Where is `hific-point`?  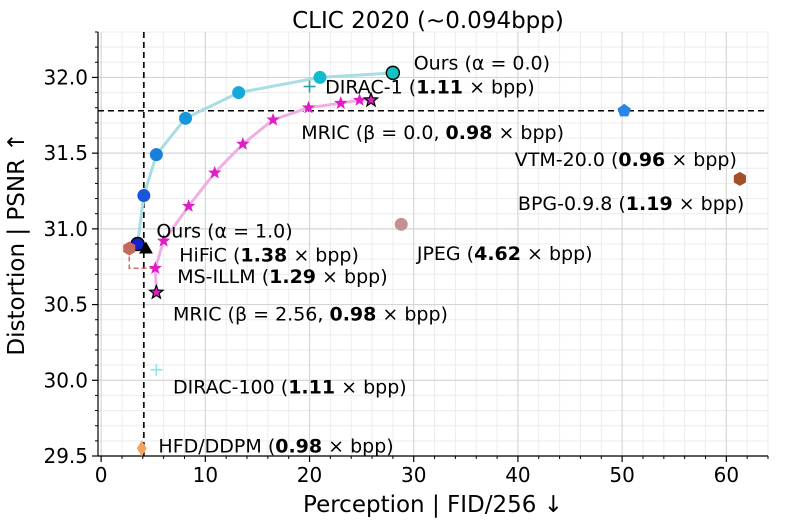 hific-point is located at coordinates (146, 247).